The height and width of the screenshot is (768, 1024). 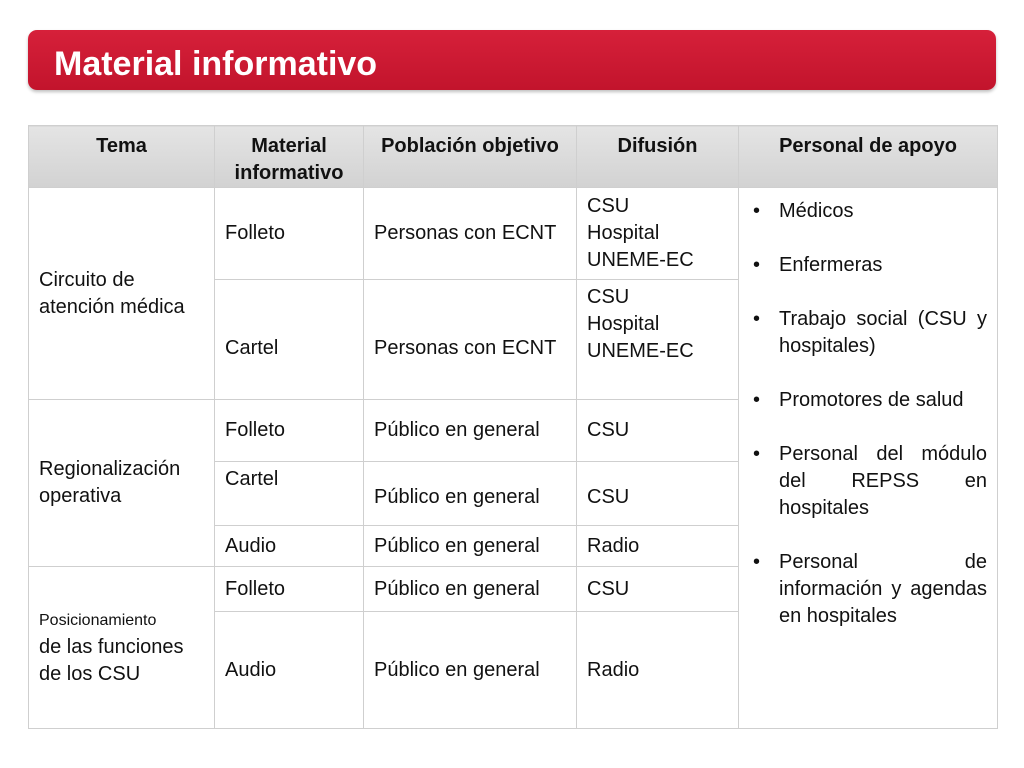 I want to click on title-banner: Material informativo, so click(x=512, y=60).